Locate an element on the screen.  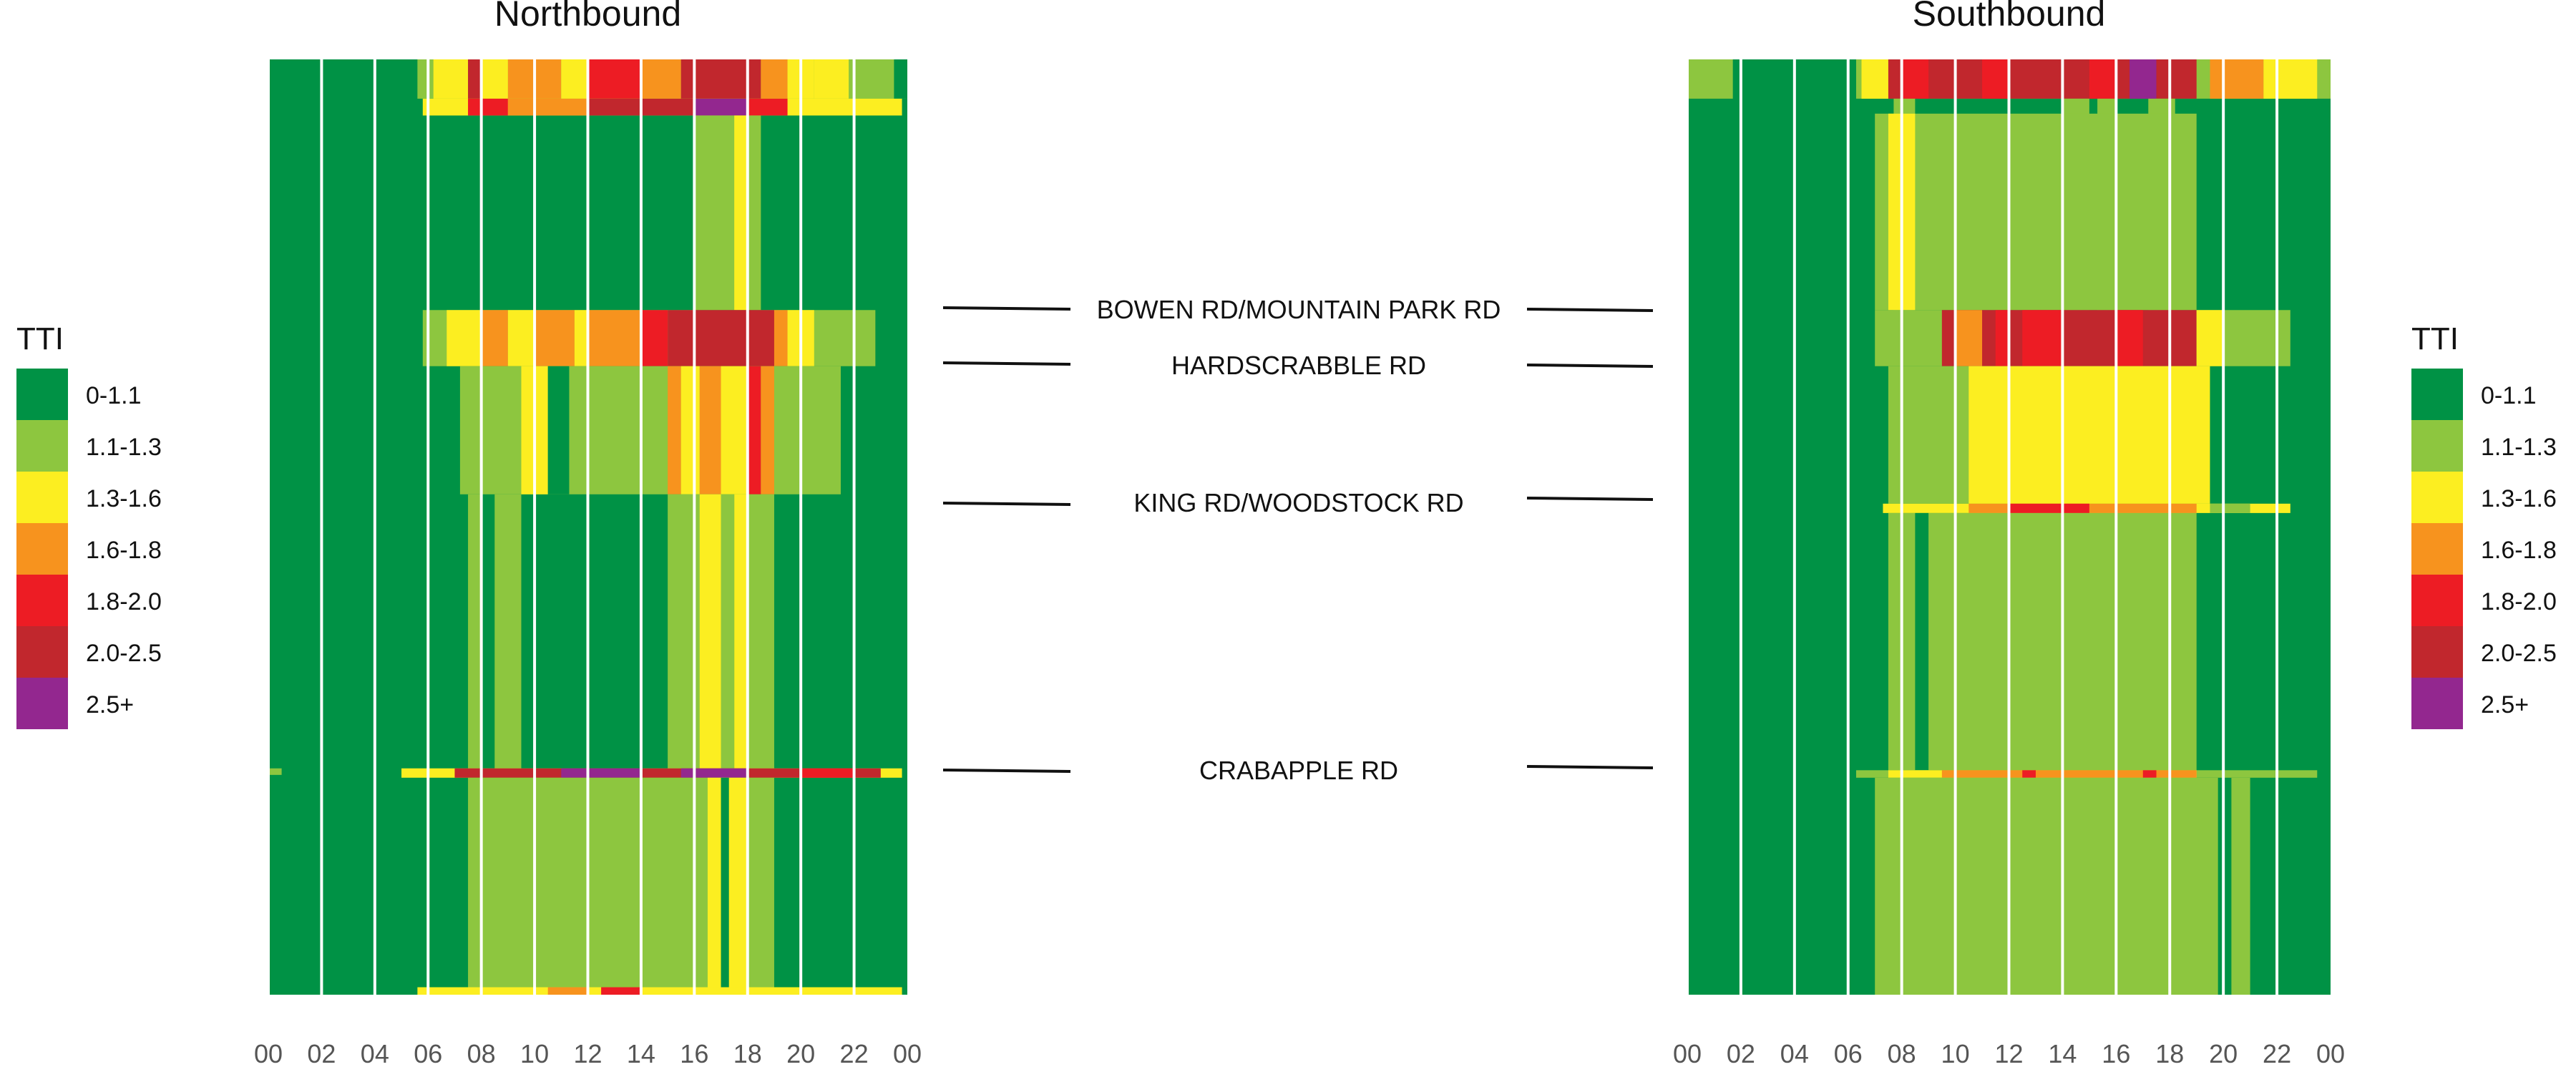
landmark-label: KING RD/WOODSTOCK RD is located at coordinates (1298, 502).